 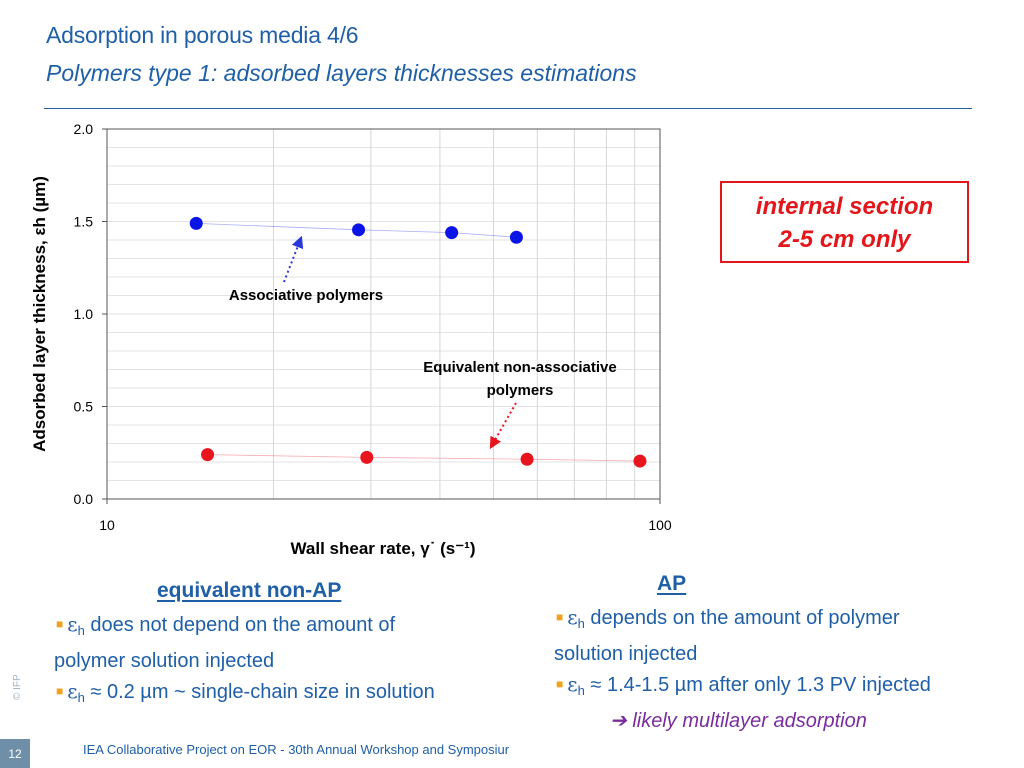 I want to click on copyright-label: © IFP, so click(x=17, y=687).